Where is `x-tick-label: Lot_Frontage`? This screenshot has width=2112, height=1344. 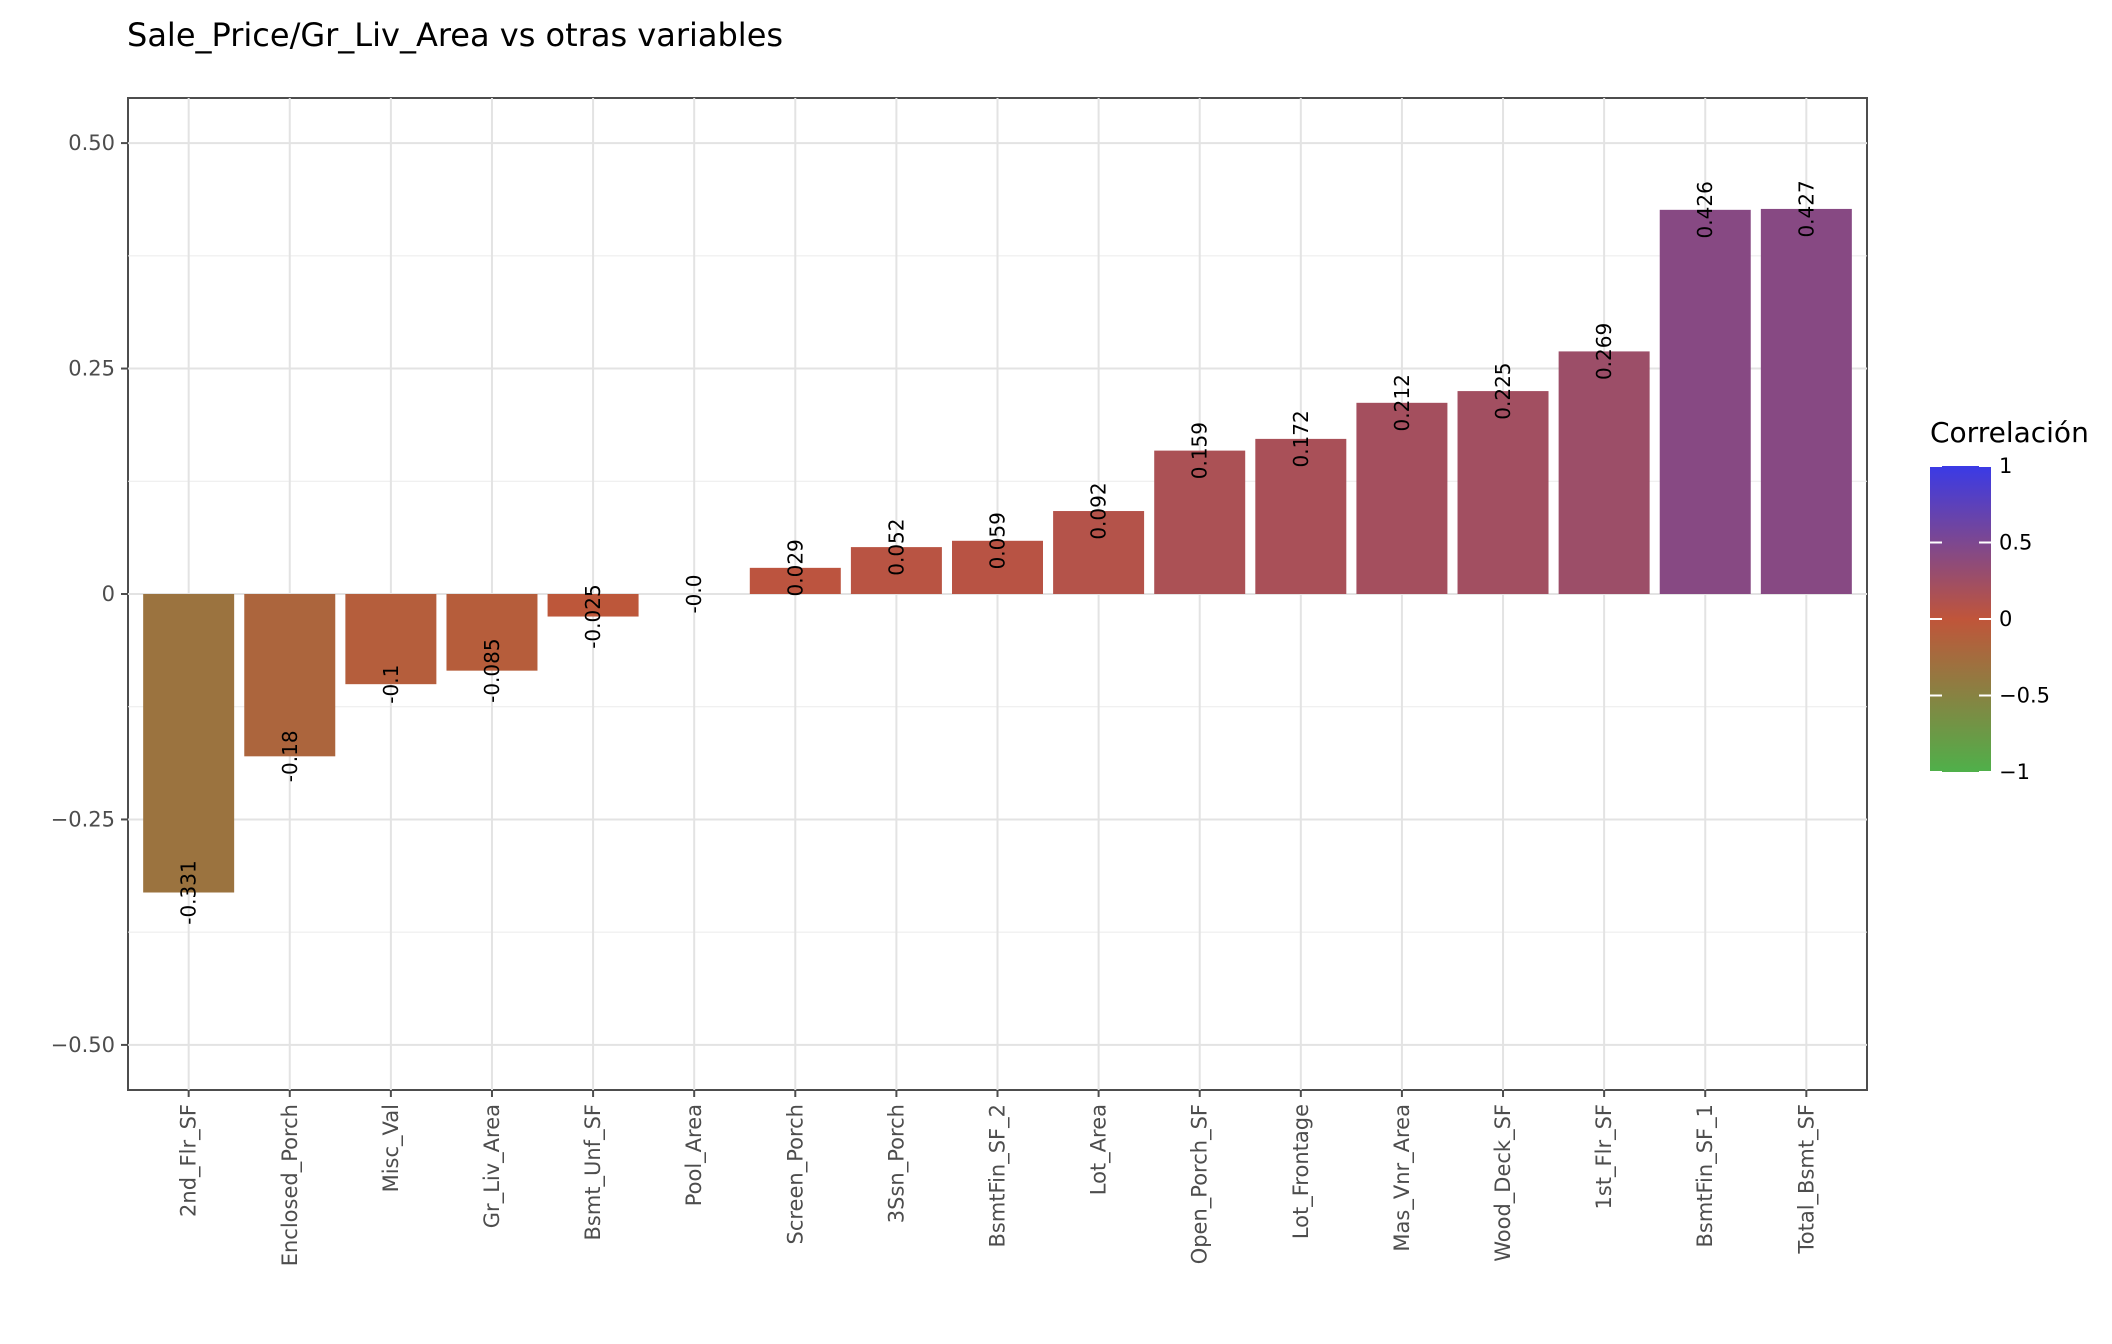
x-tick-label: Lot_Frontage is located at coordinates (1301, 1171).